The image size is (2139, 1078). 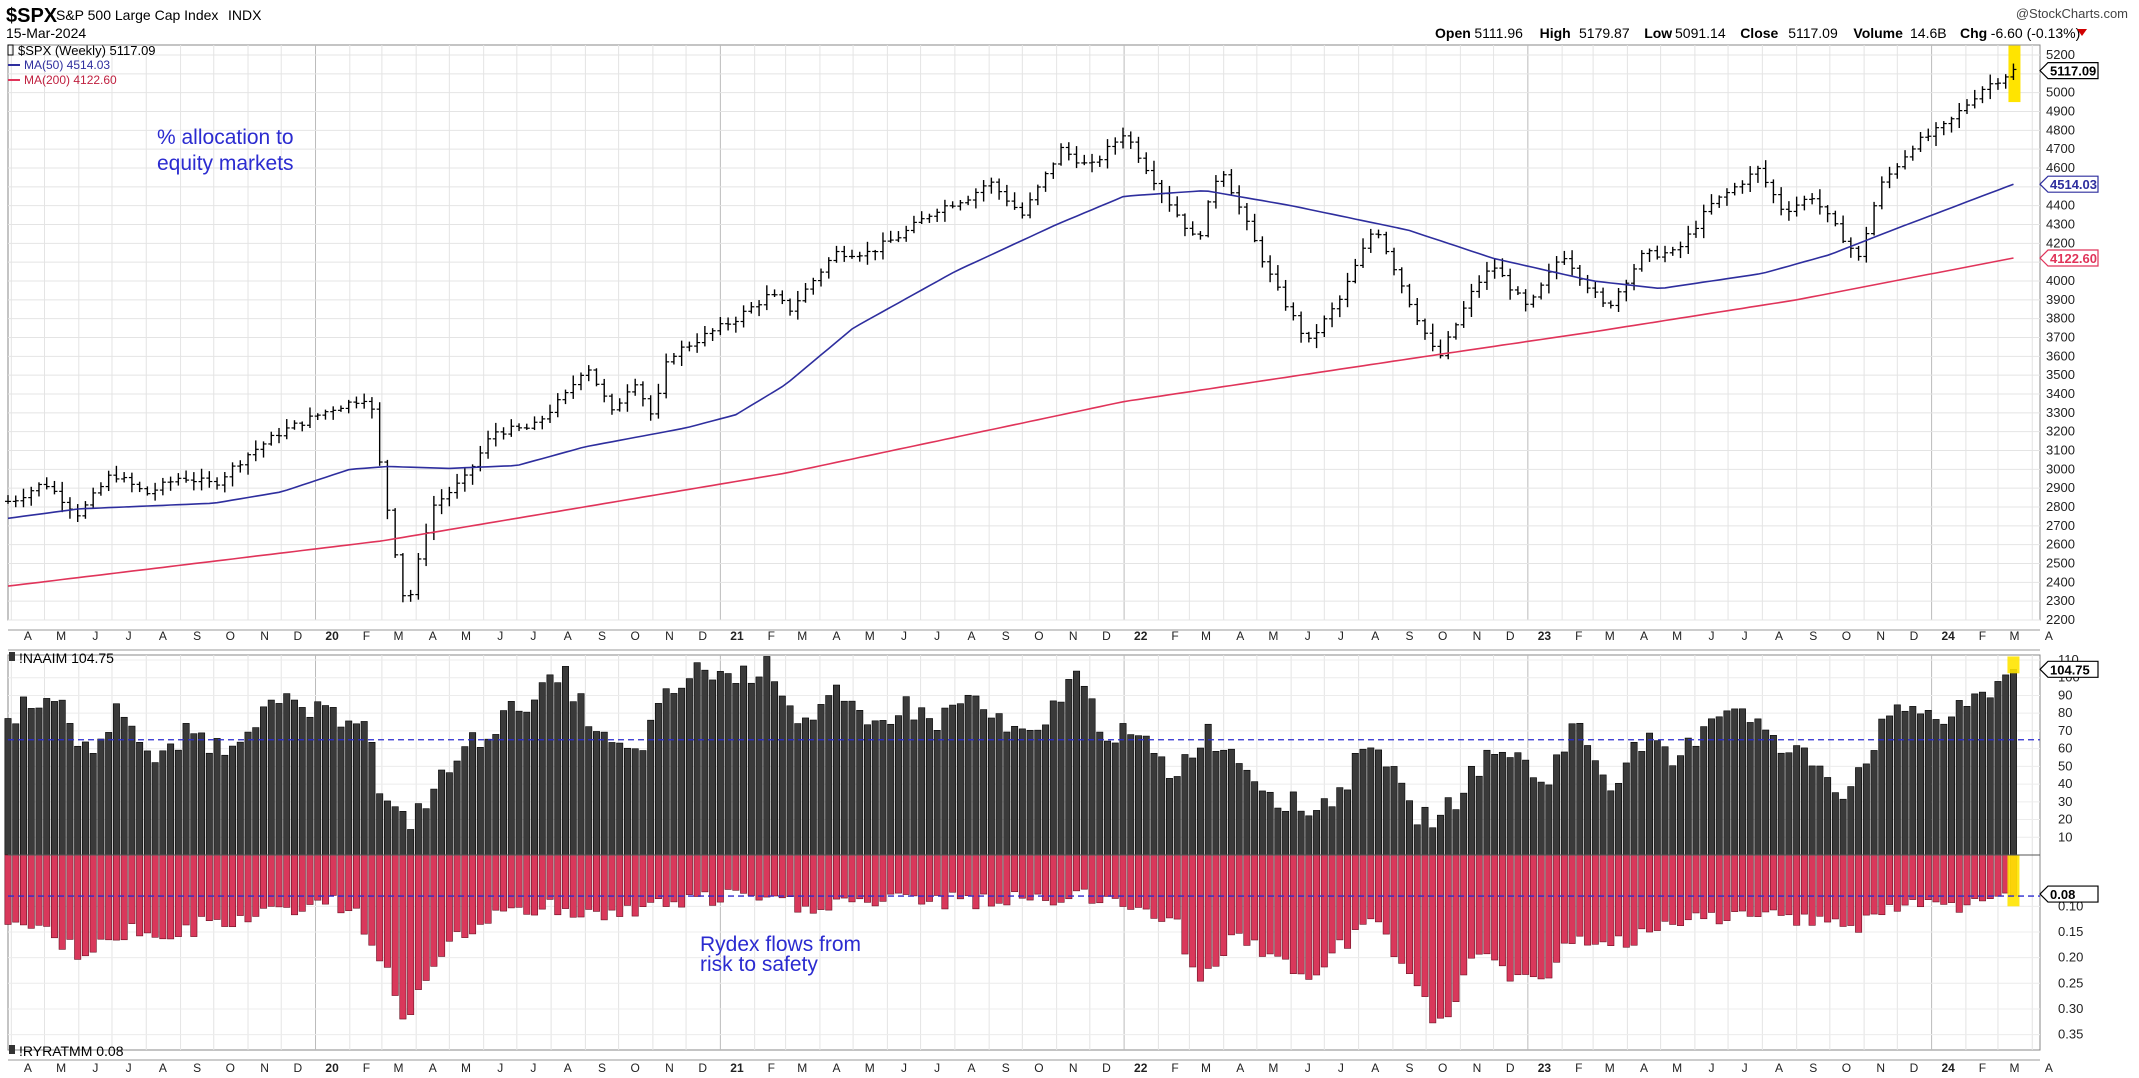 What do you see at coordinates (163, 1068) in the screenshot?
I see `month-tick-label-bottom: A` at bounding box center [163, 1068].